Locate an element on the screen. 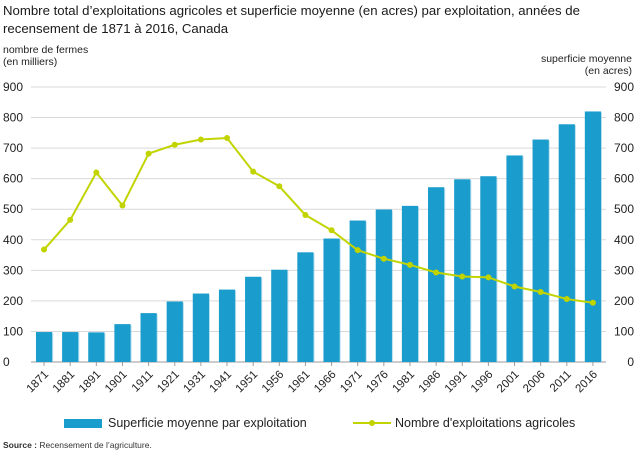  y-tick-right: 900 is located at coordinates (624, 87).